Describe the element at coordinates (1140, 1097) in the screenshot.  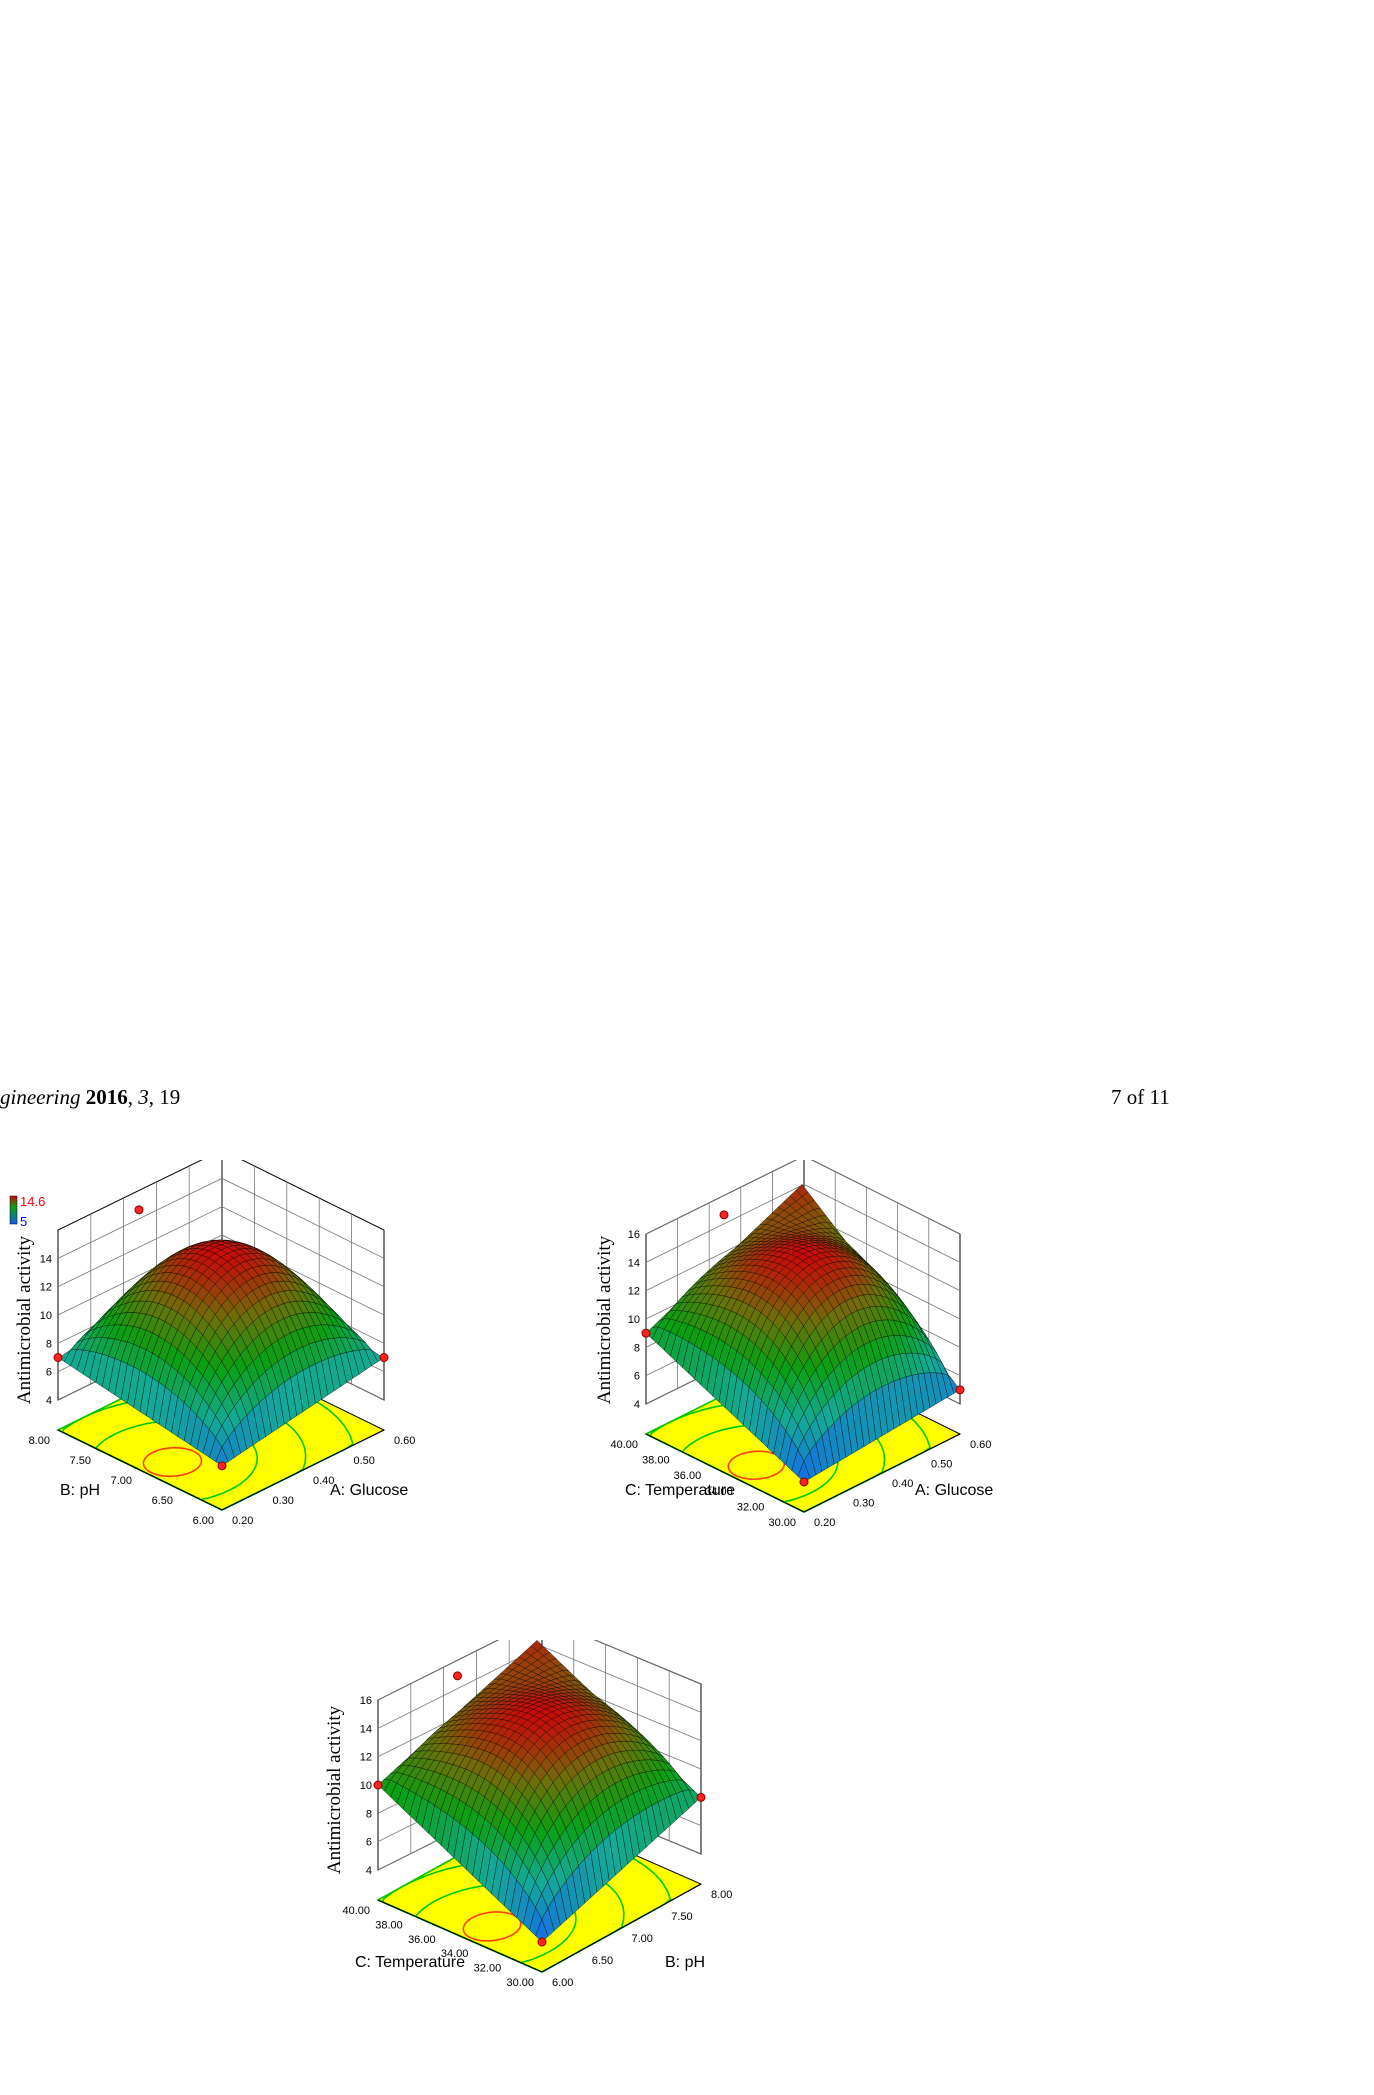
I see `page-number: 7 of 11` at that location.